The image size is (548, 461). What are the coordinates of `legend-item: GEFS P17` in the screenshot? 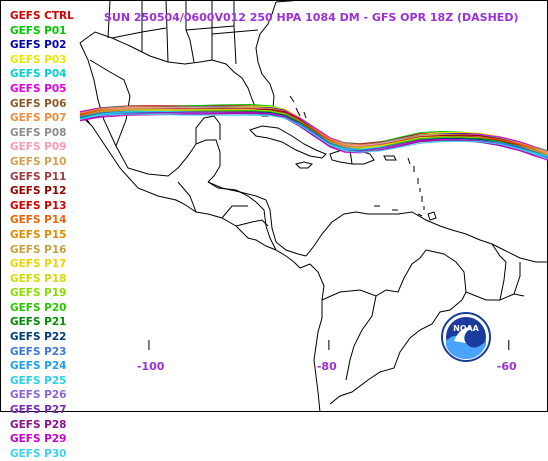 It's located at (38, 264).